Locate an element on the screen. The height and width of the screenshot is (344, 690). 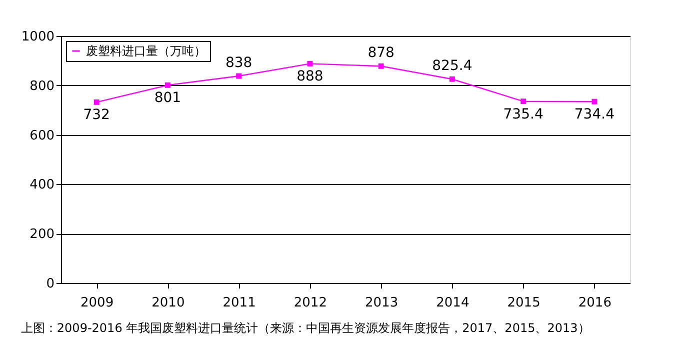
y-tick-label: 200 is located at coordinates (42, 234).